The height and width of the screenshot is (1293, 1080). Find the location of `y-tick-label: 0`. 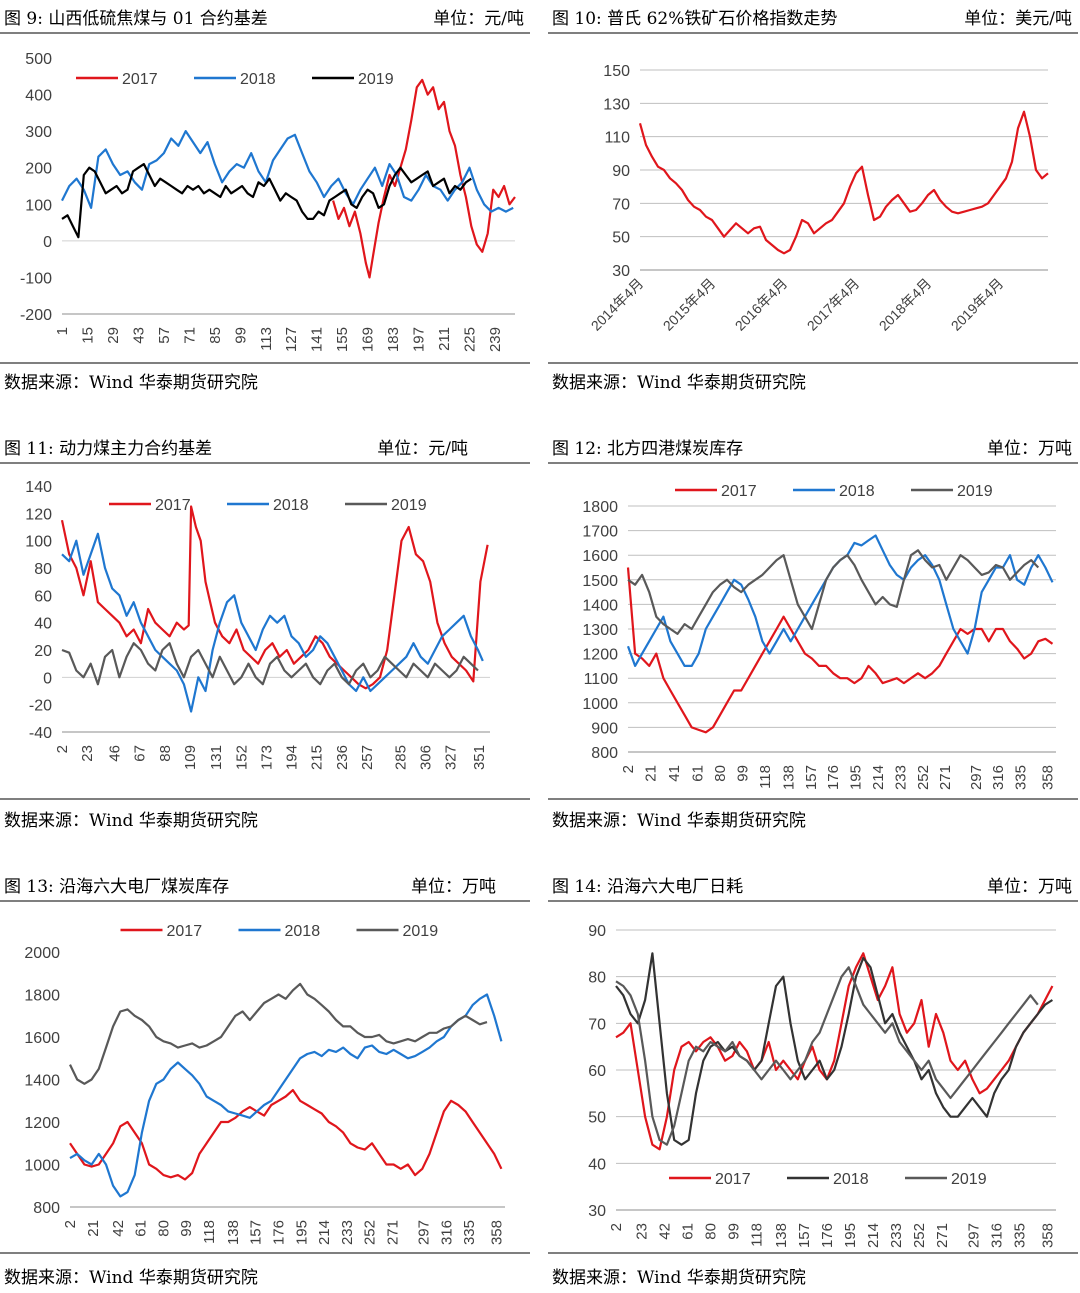

y-tick-label: 0 is located at coordinates (47, 242).